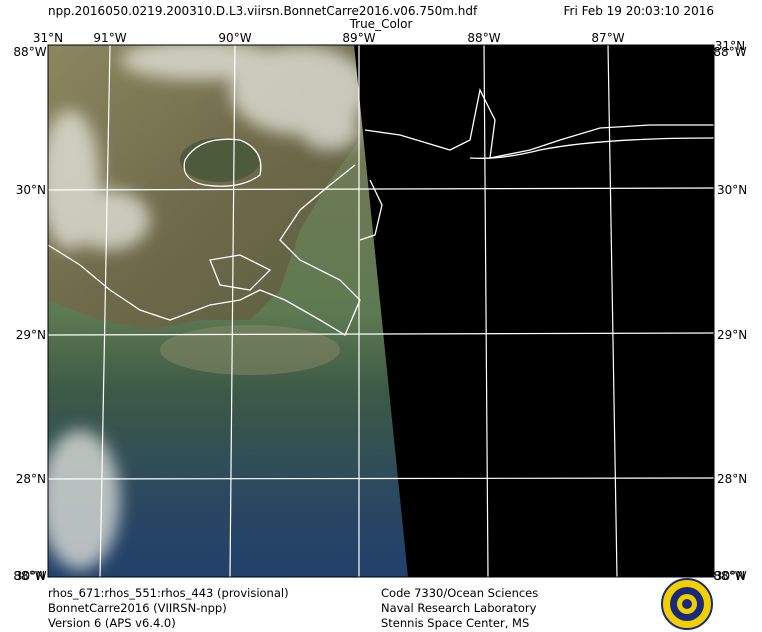  What do you see at coordinates (459, 608) in the screenshot?
I see `footer-text: Naval Research Laboratory` at bounding box center [459, 608].